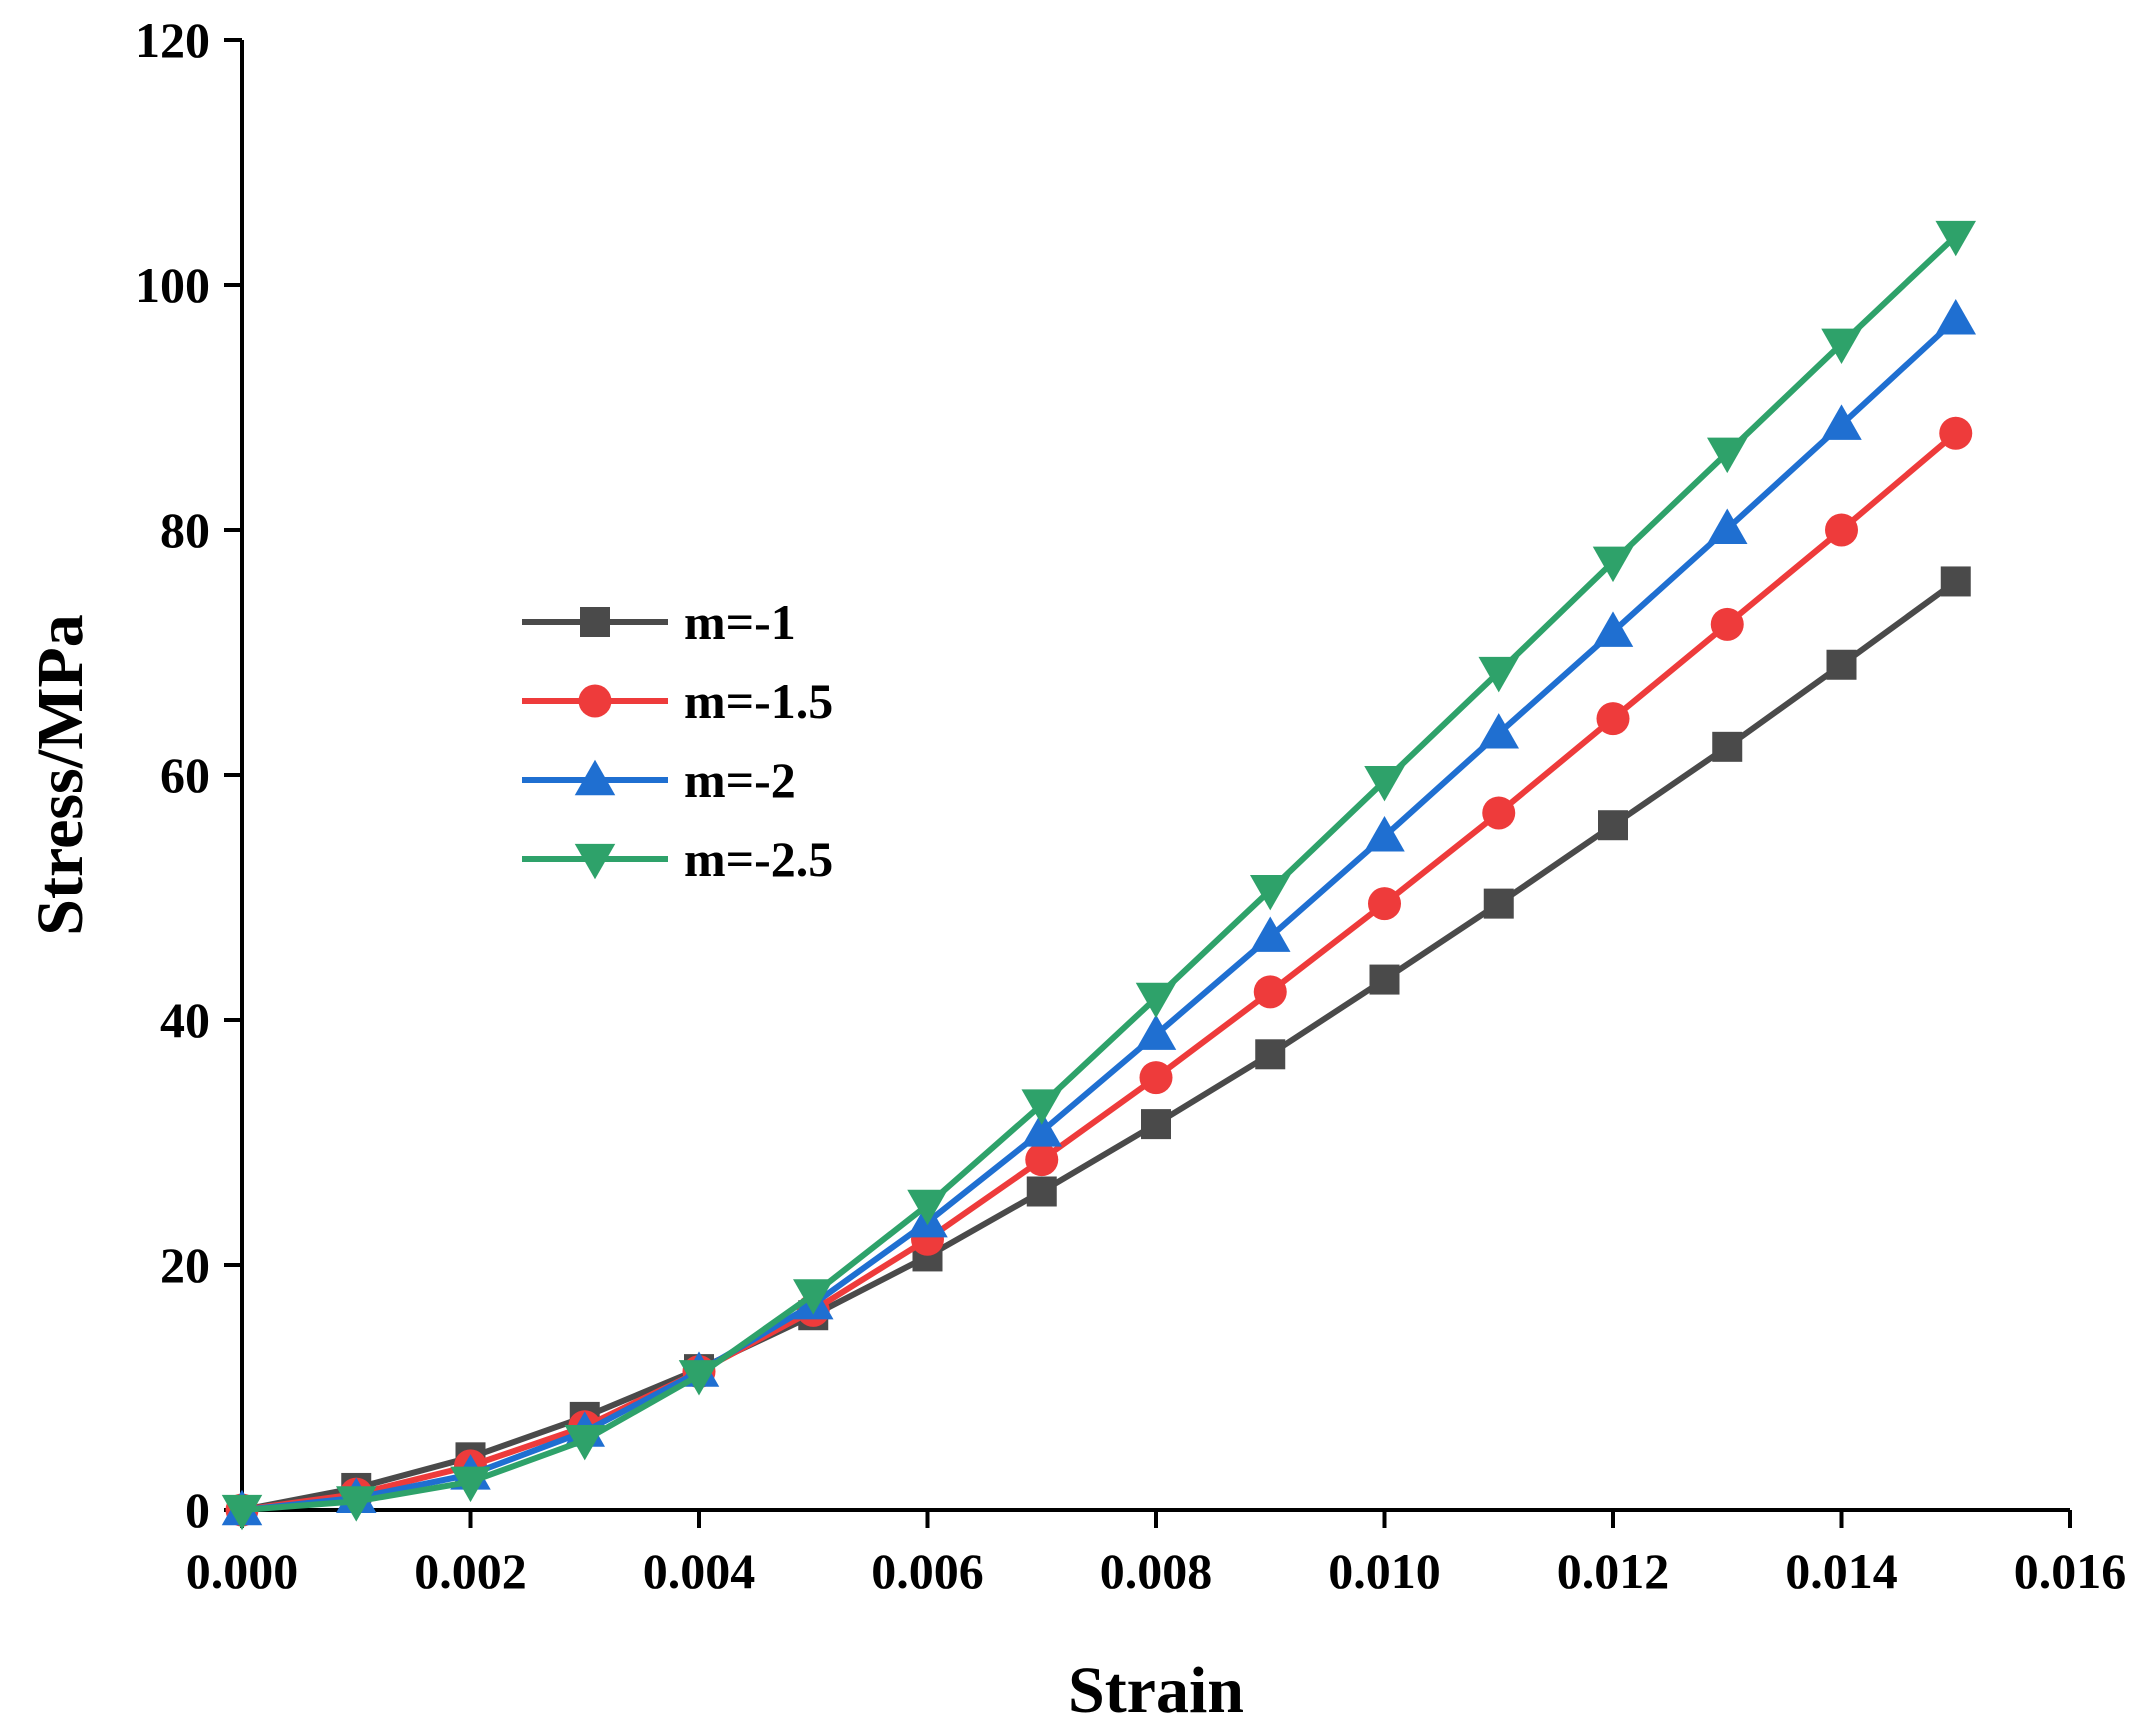 This screenshot has height=1731, width=2154. What do you see at coordinates (470, 1571) in the screenshot?
I see `x-tick-label: 0.002` at bounding box center [470, 1571].